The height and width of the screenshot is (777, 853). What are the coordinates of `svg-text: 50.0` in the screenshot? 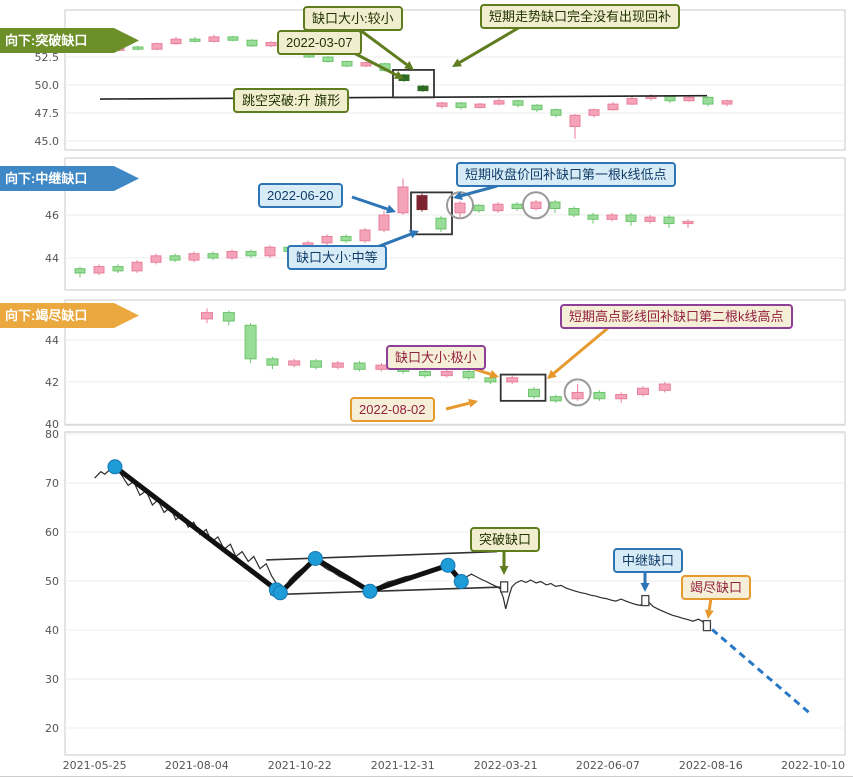 It's located at (47, 85).